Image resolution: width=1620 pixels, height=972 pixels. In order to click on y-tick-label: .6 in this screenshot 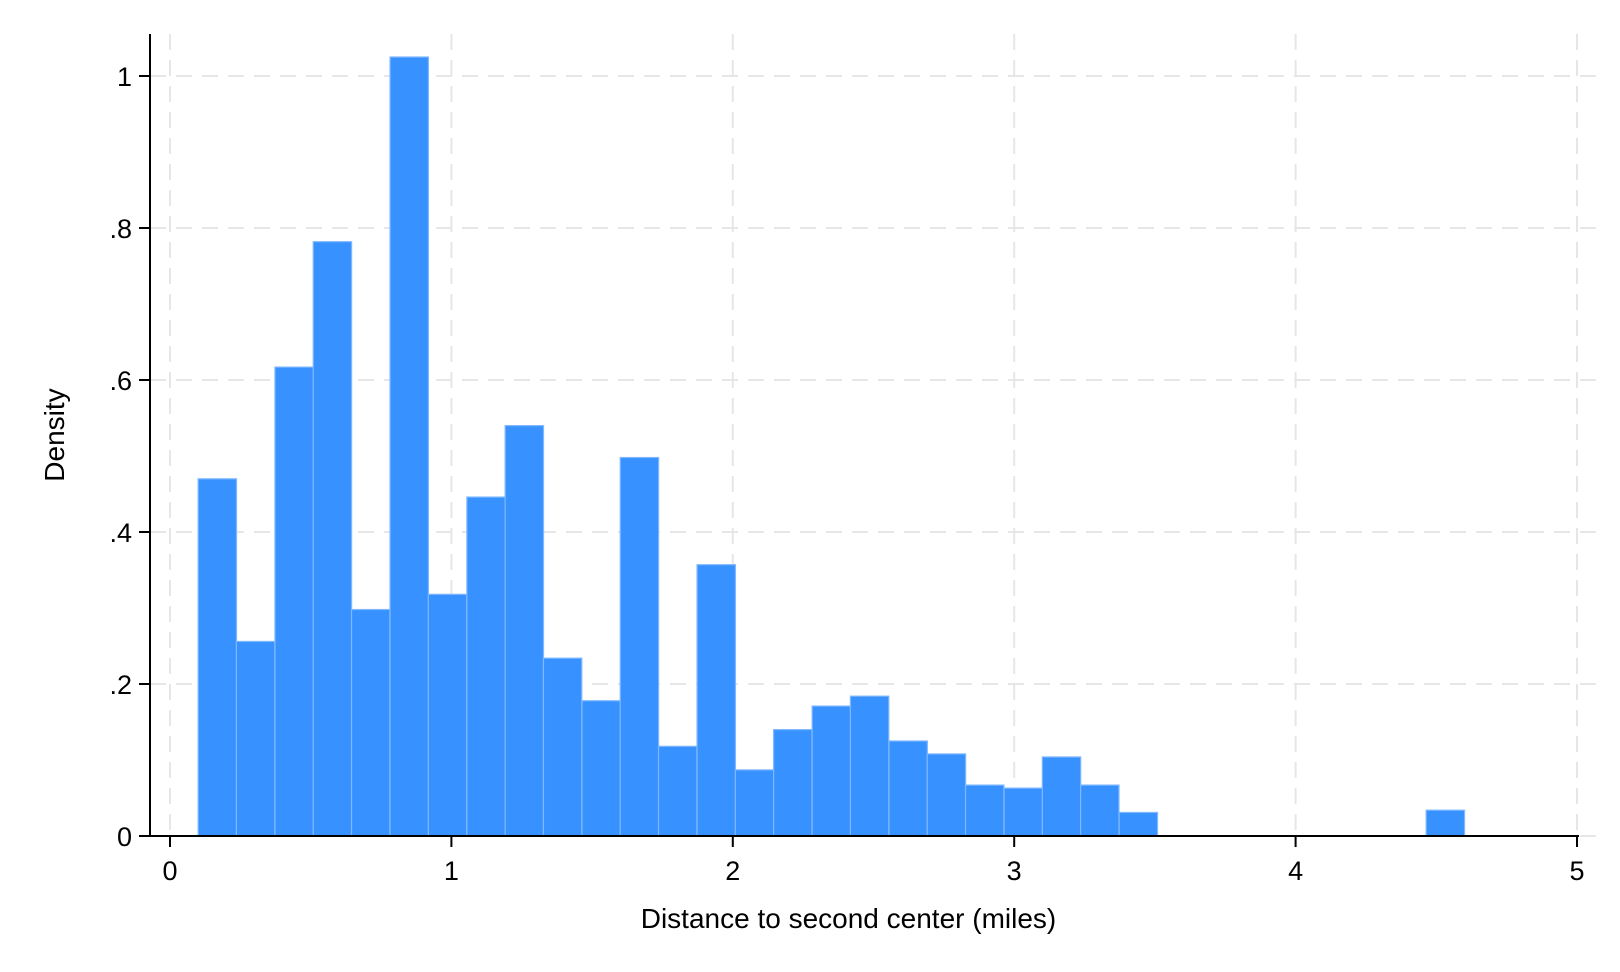, I will do `click(120, 381)`.